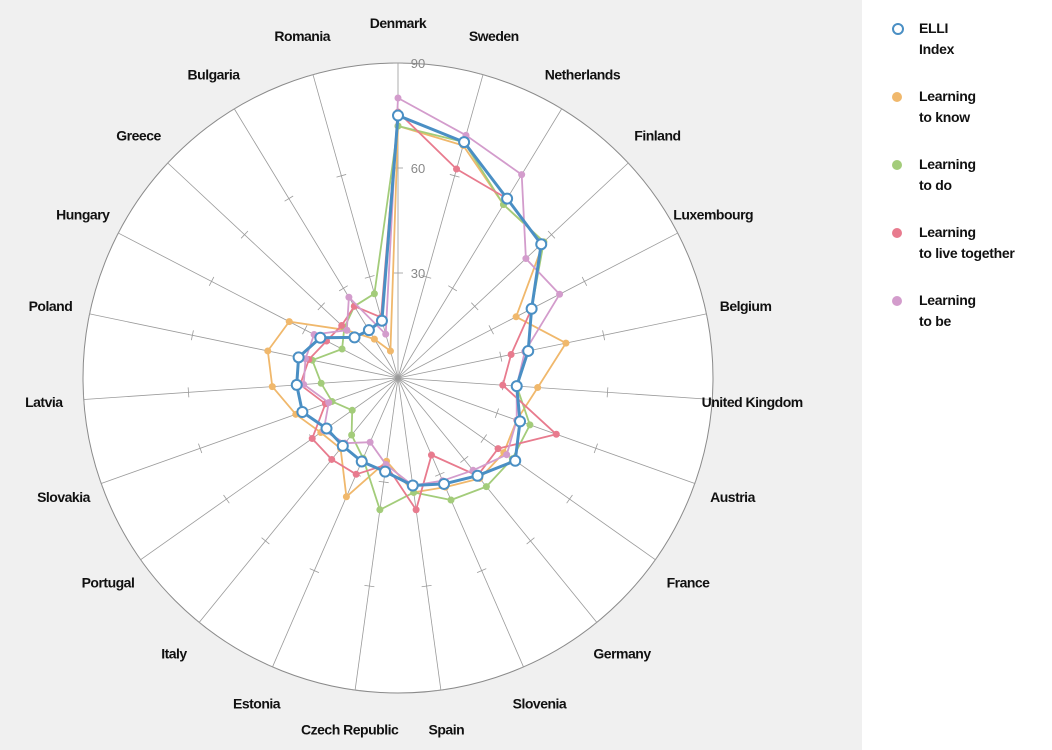  Describe the element at coordinates (746, 306) in the screenshot. I see `category-label: Belgium` at that location.